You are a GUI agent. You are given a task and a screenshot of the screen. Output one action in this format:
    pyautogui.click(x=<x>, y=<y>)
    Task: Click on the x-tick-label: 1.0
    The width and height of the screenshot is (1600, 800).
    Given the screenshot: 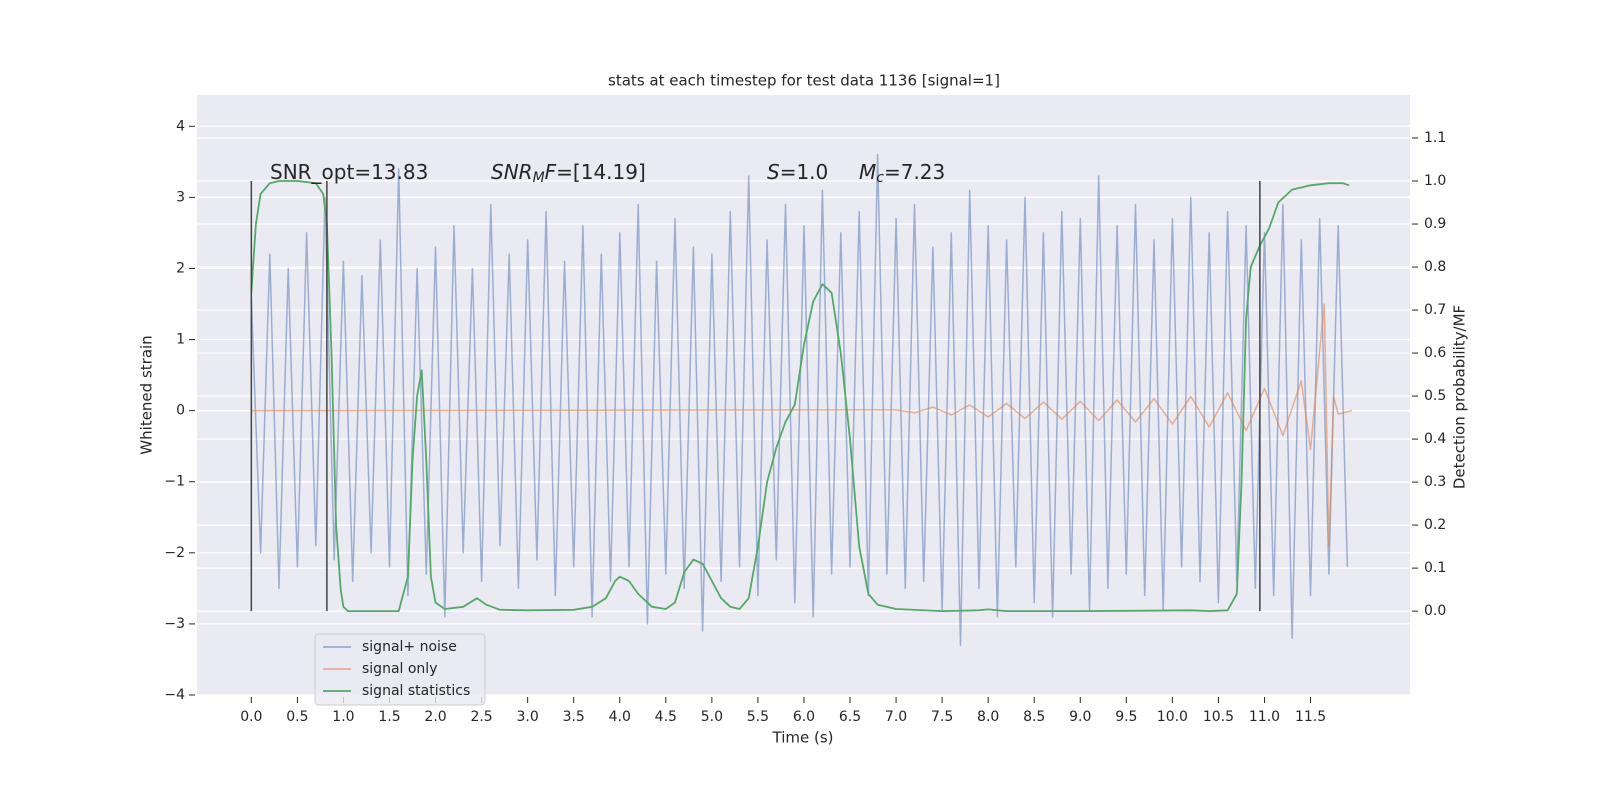 What is the action you would take?
    pyautogui.click(x=343, y=717)
    